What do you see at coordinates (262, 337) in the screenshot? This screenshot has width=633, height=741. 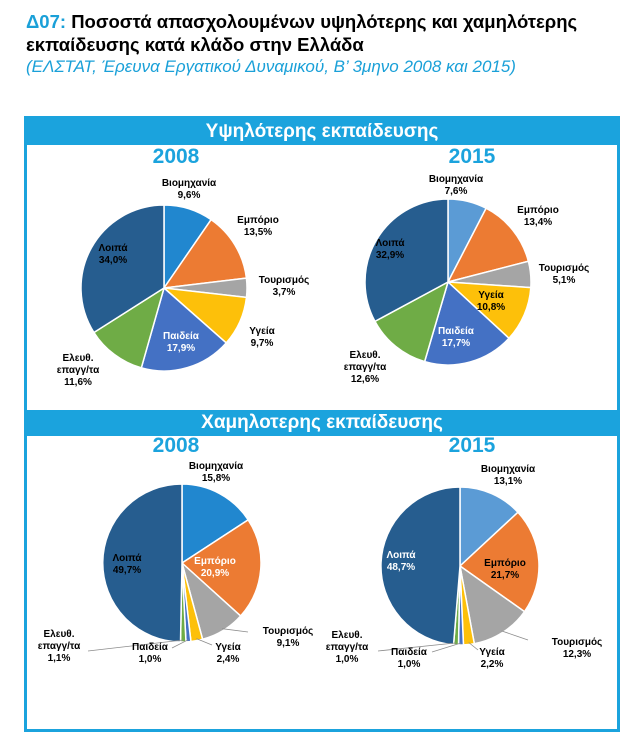 I see `data-label-health: Υγεία 9,7%` at bounding box center [262, 337].